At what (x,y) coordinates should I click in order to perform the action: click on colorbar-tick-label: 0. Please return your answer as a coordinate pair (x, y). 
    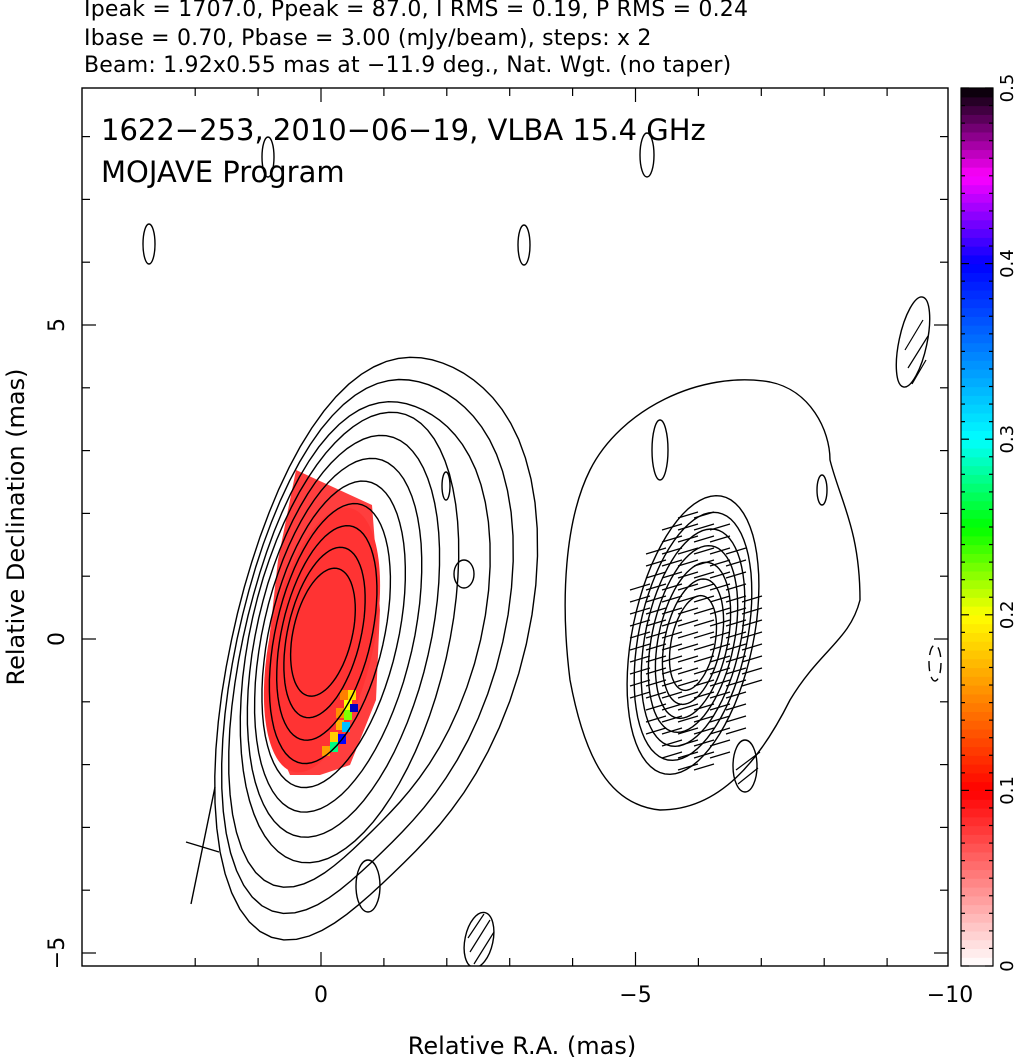
    Looking at the image, I should click on (1007, 965).